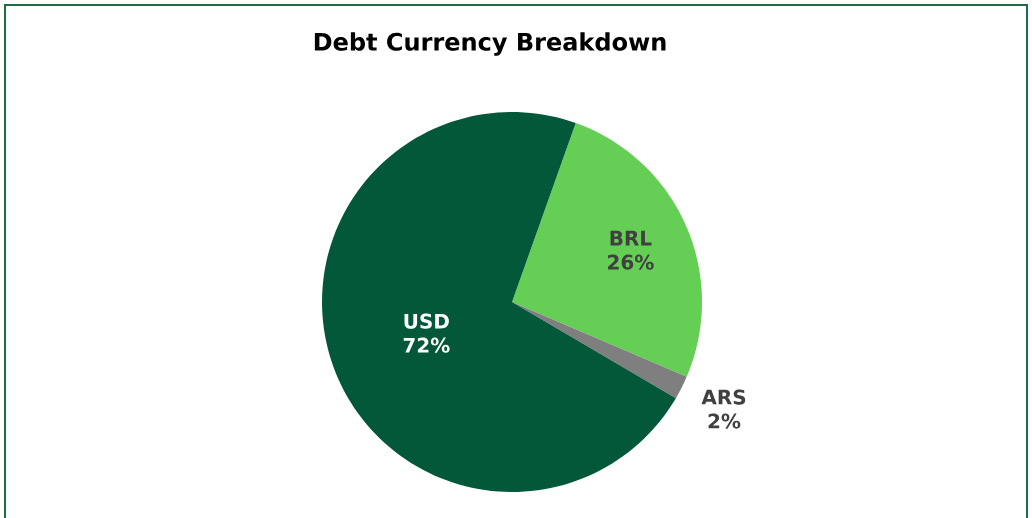  What do you see at coordinates (426, 345) in the screenshot?
I see `data-label: 72%` at bounding box center [426, 345].